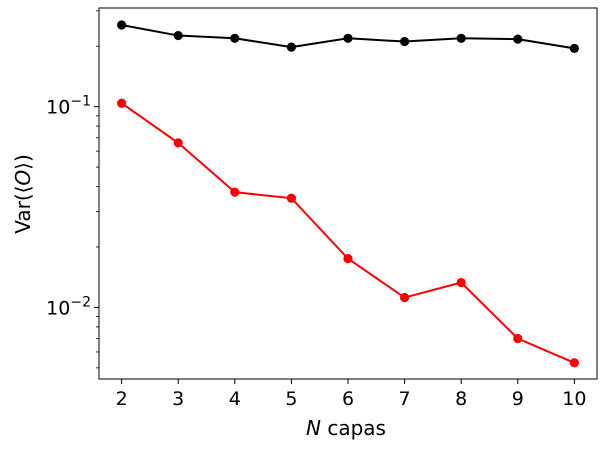 The height and width of the screenshot is (450, 605). Describe the element at coordinates (461, 399) in the screenshot. I see `x-tick-label-8: 8` at that location.